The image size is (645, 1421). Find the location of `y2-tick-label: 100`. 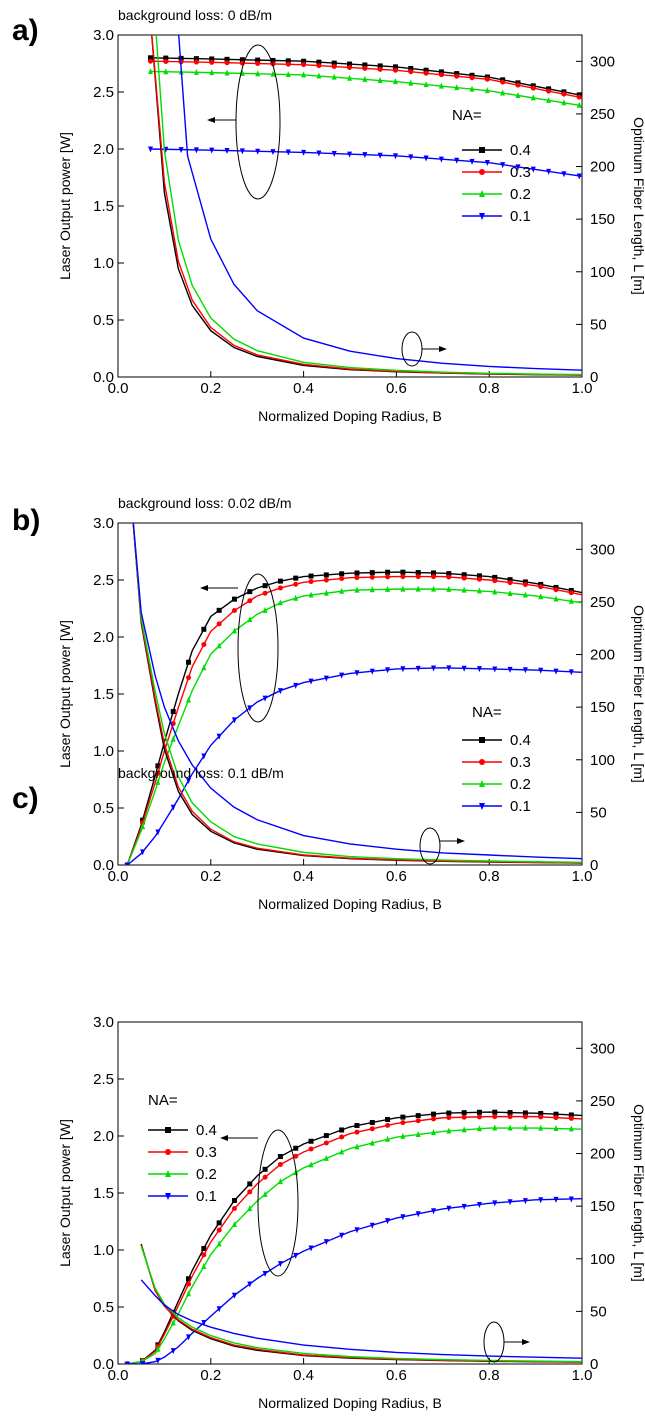

y2-tick-label: 100 is located at coordinates (602, 272).